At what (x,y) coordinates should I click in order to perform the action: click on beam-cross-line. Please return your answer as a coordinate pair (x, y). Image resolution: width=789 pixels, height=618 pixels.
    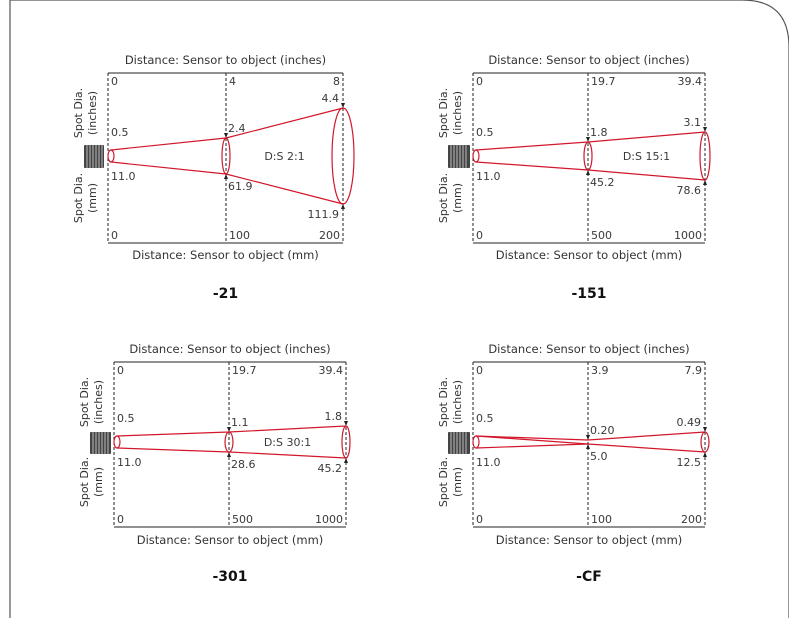
    Looking at the image, I should click on (532, 440).